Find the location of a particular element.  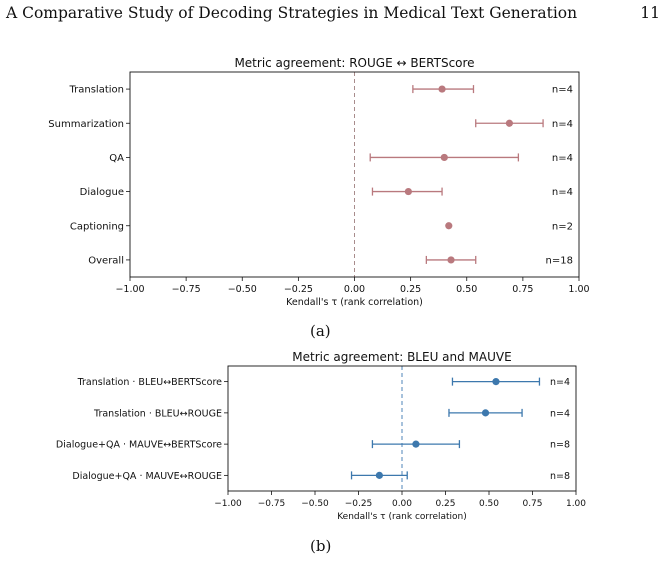

sample-size-label: n=18 is located at coordinates (559, 260).